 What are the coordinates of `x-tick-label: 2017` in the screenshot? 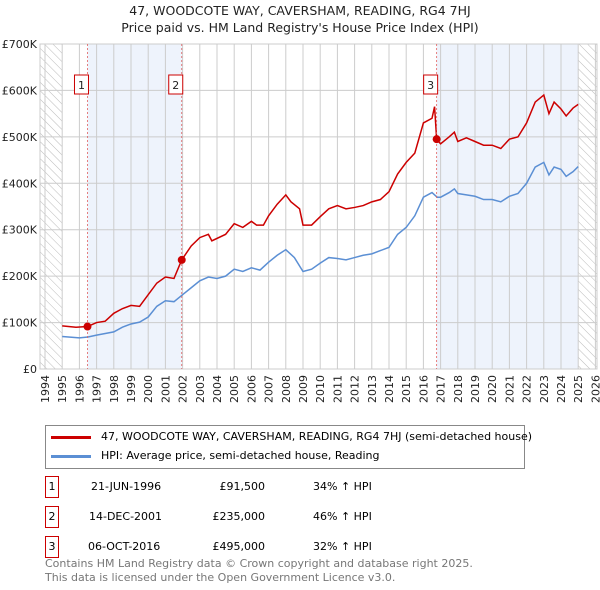 It's located at (441, 389).